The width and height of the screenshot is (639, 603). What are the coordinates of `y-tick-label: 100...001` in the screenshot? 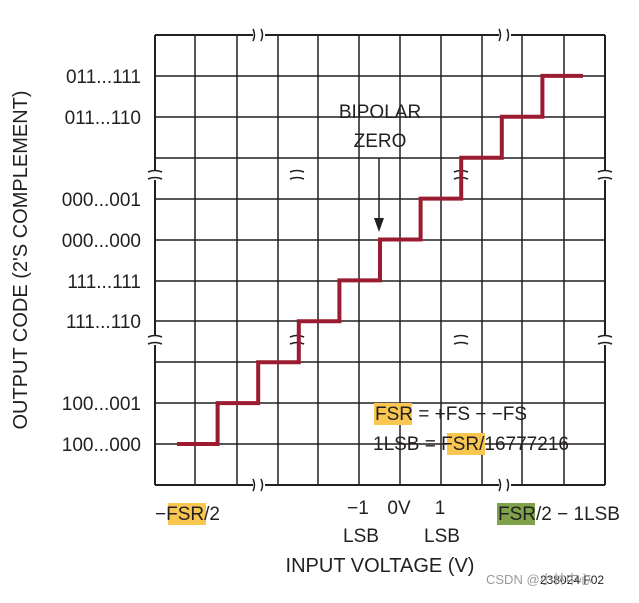 It's located at (101, 404).